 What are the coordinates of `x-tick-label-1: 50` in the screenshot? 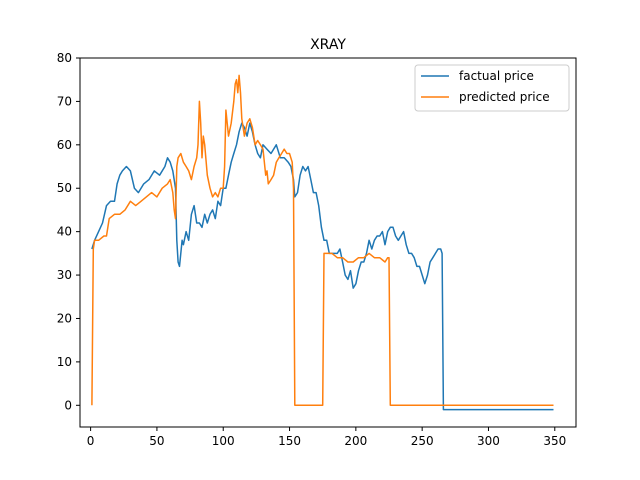 It's located at (156, 441).